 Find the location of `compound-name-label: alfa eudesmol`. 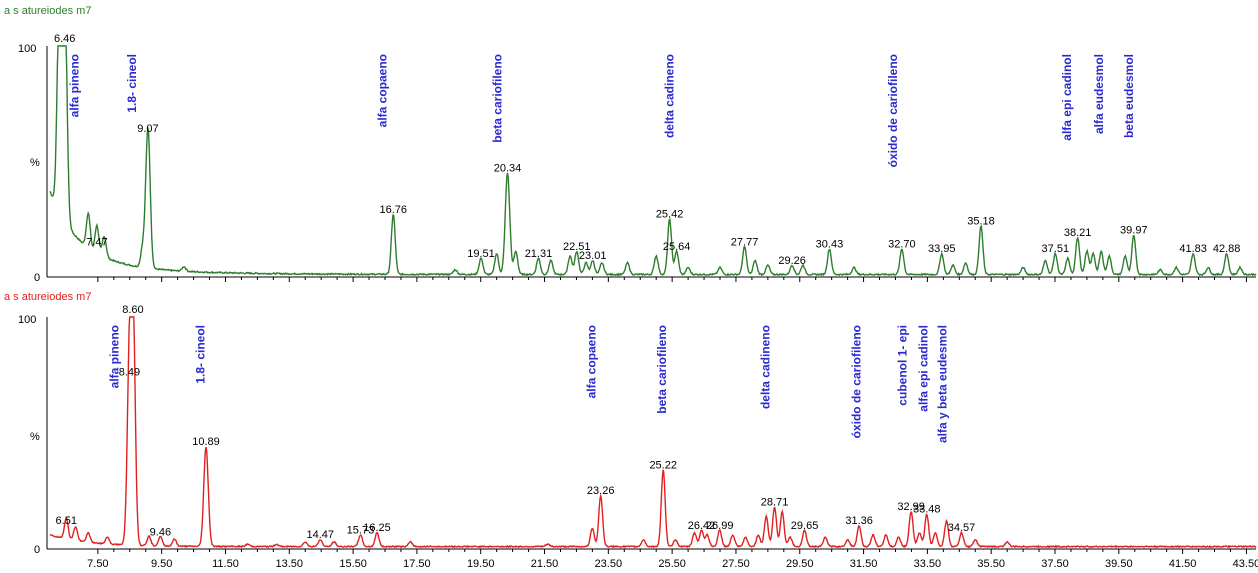

compound-name-label: alfa eudesmol is located at coordinates (1099, 94).